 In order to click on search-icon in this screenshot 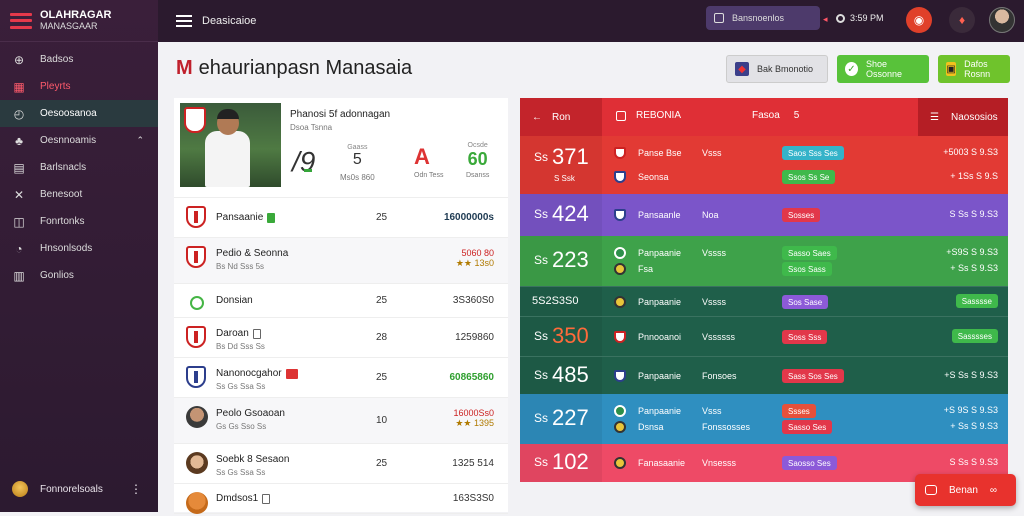, I will do `click(719, 18)`.